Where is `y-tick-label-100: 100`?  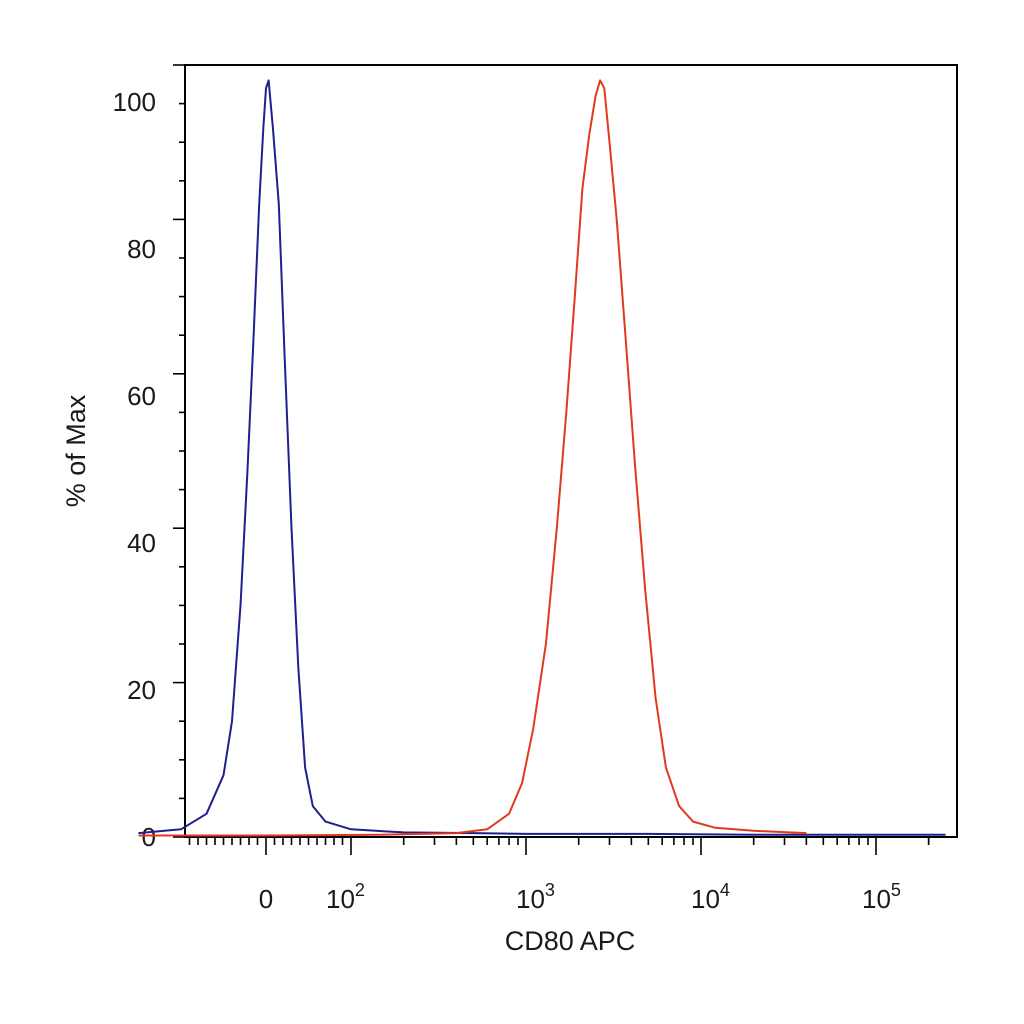 y-tick-label-100: 100 is located at coordinates (134, 102).